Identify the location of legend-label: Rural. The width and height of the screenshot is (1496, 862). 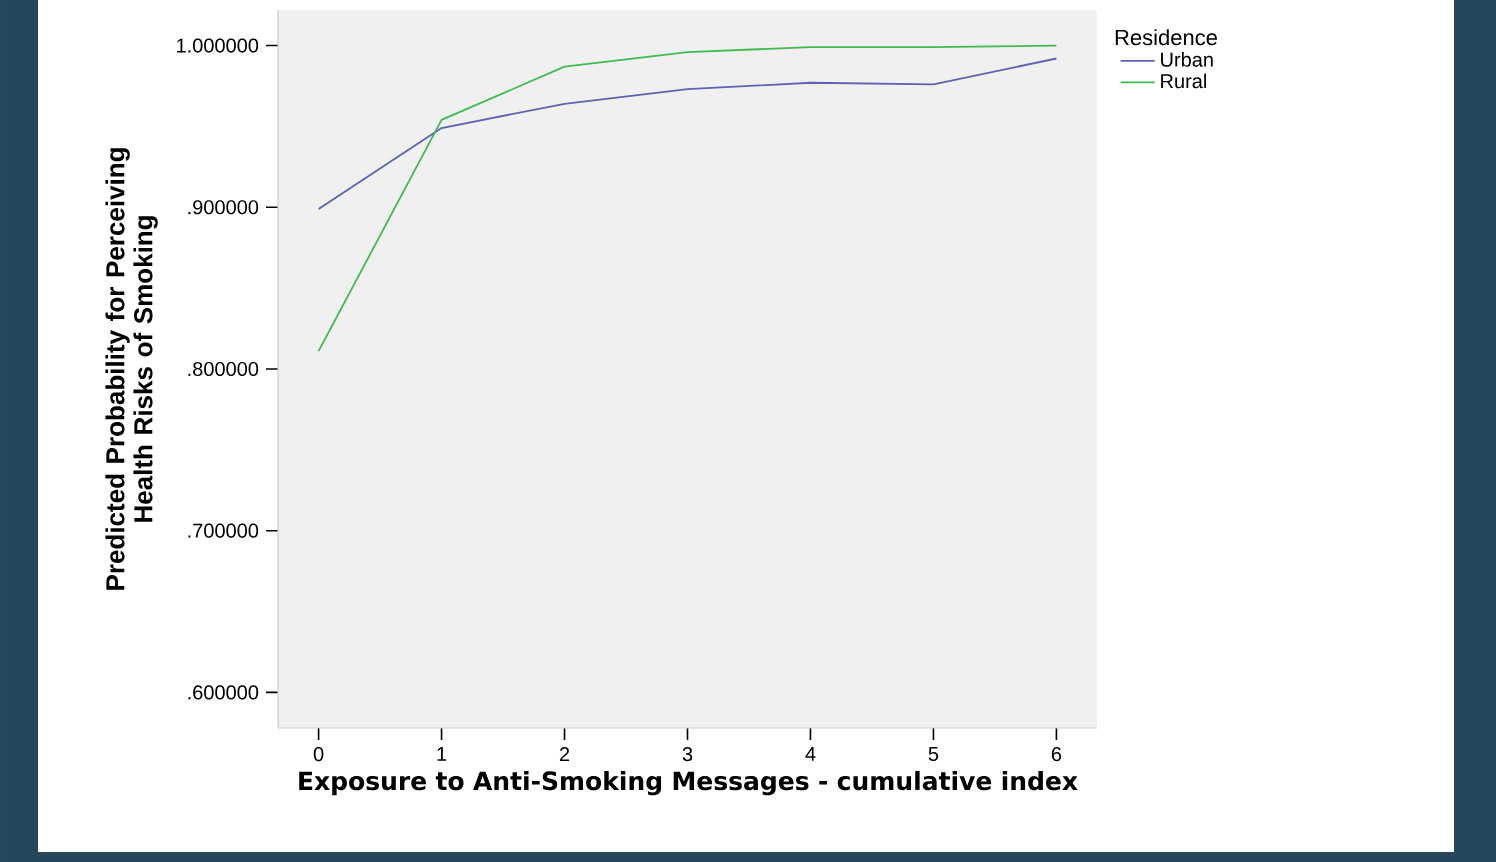
(1183, 81).